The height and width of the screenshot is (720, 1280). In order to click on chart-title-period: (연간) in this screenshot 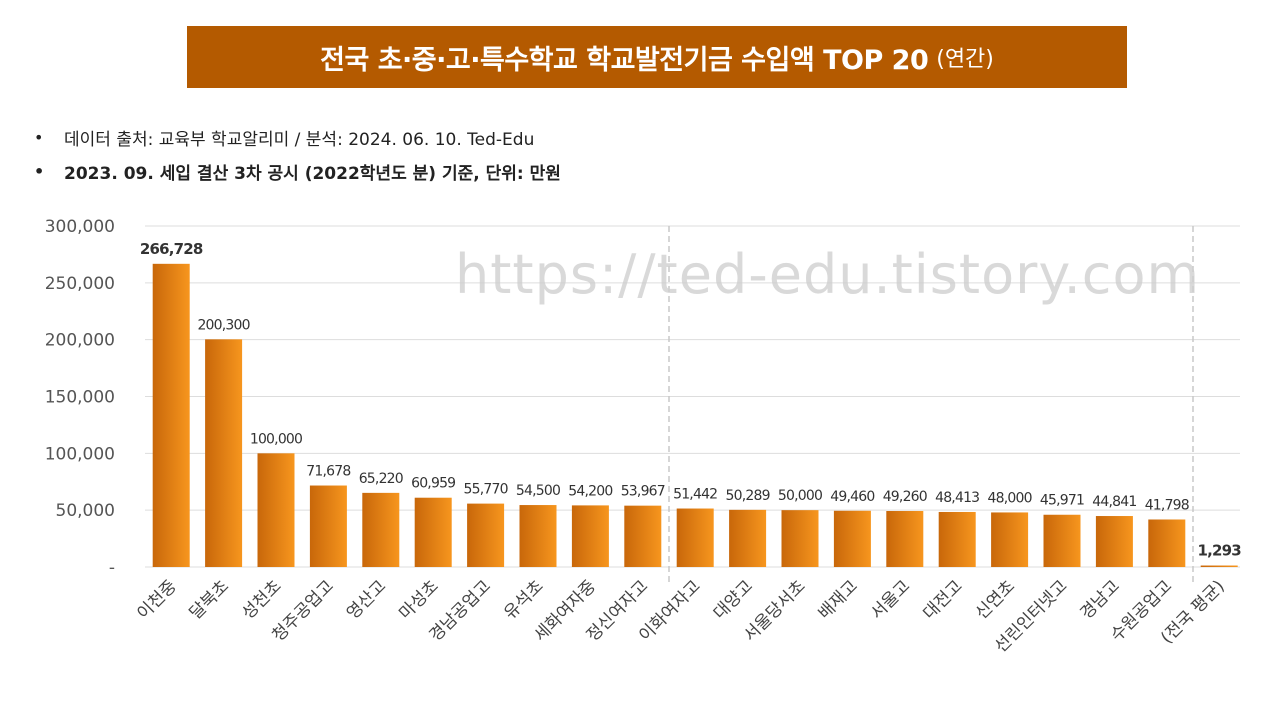, I will do `click(965, 59)`.